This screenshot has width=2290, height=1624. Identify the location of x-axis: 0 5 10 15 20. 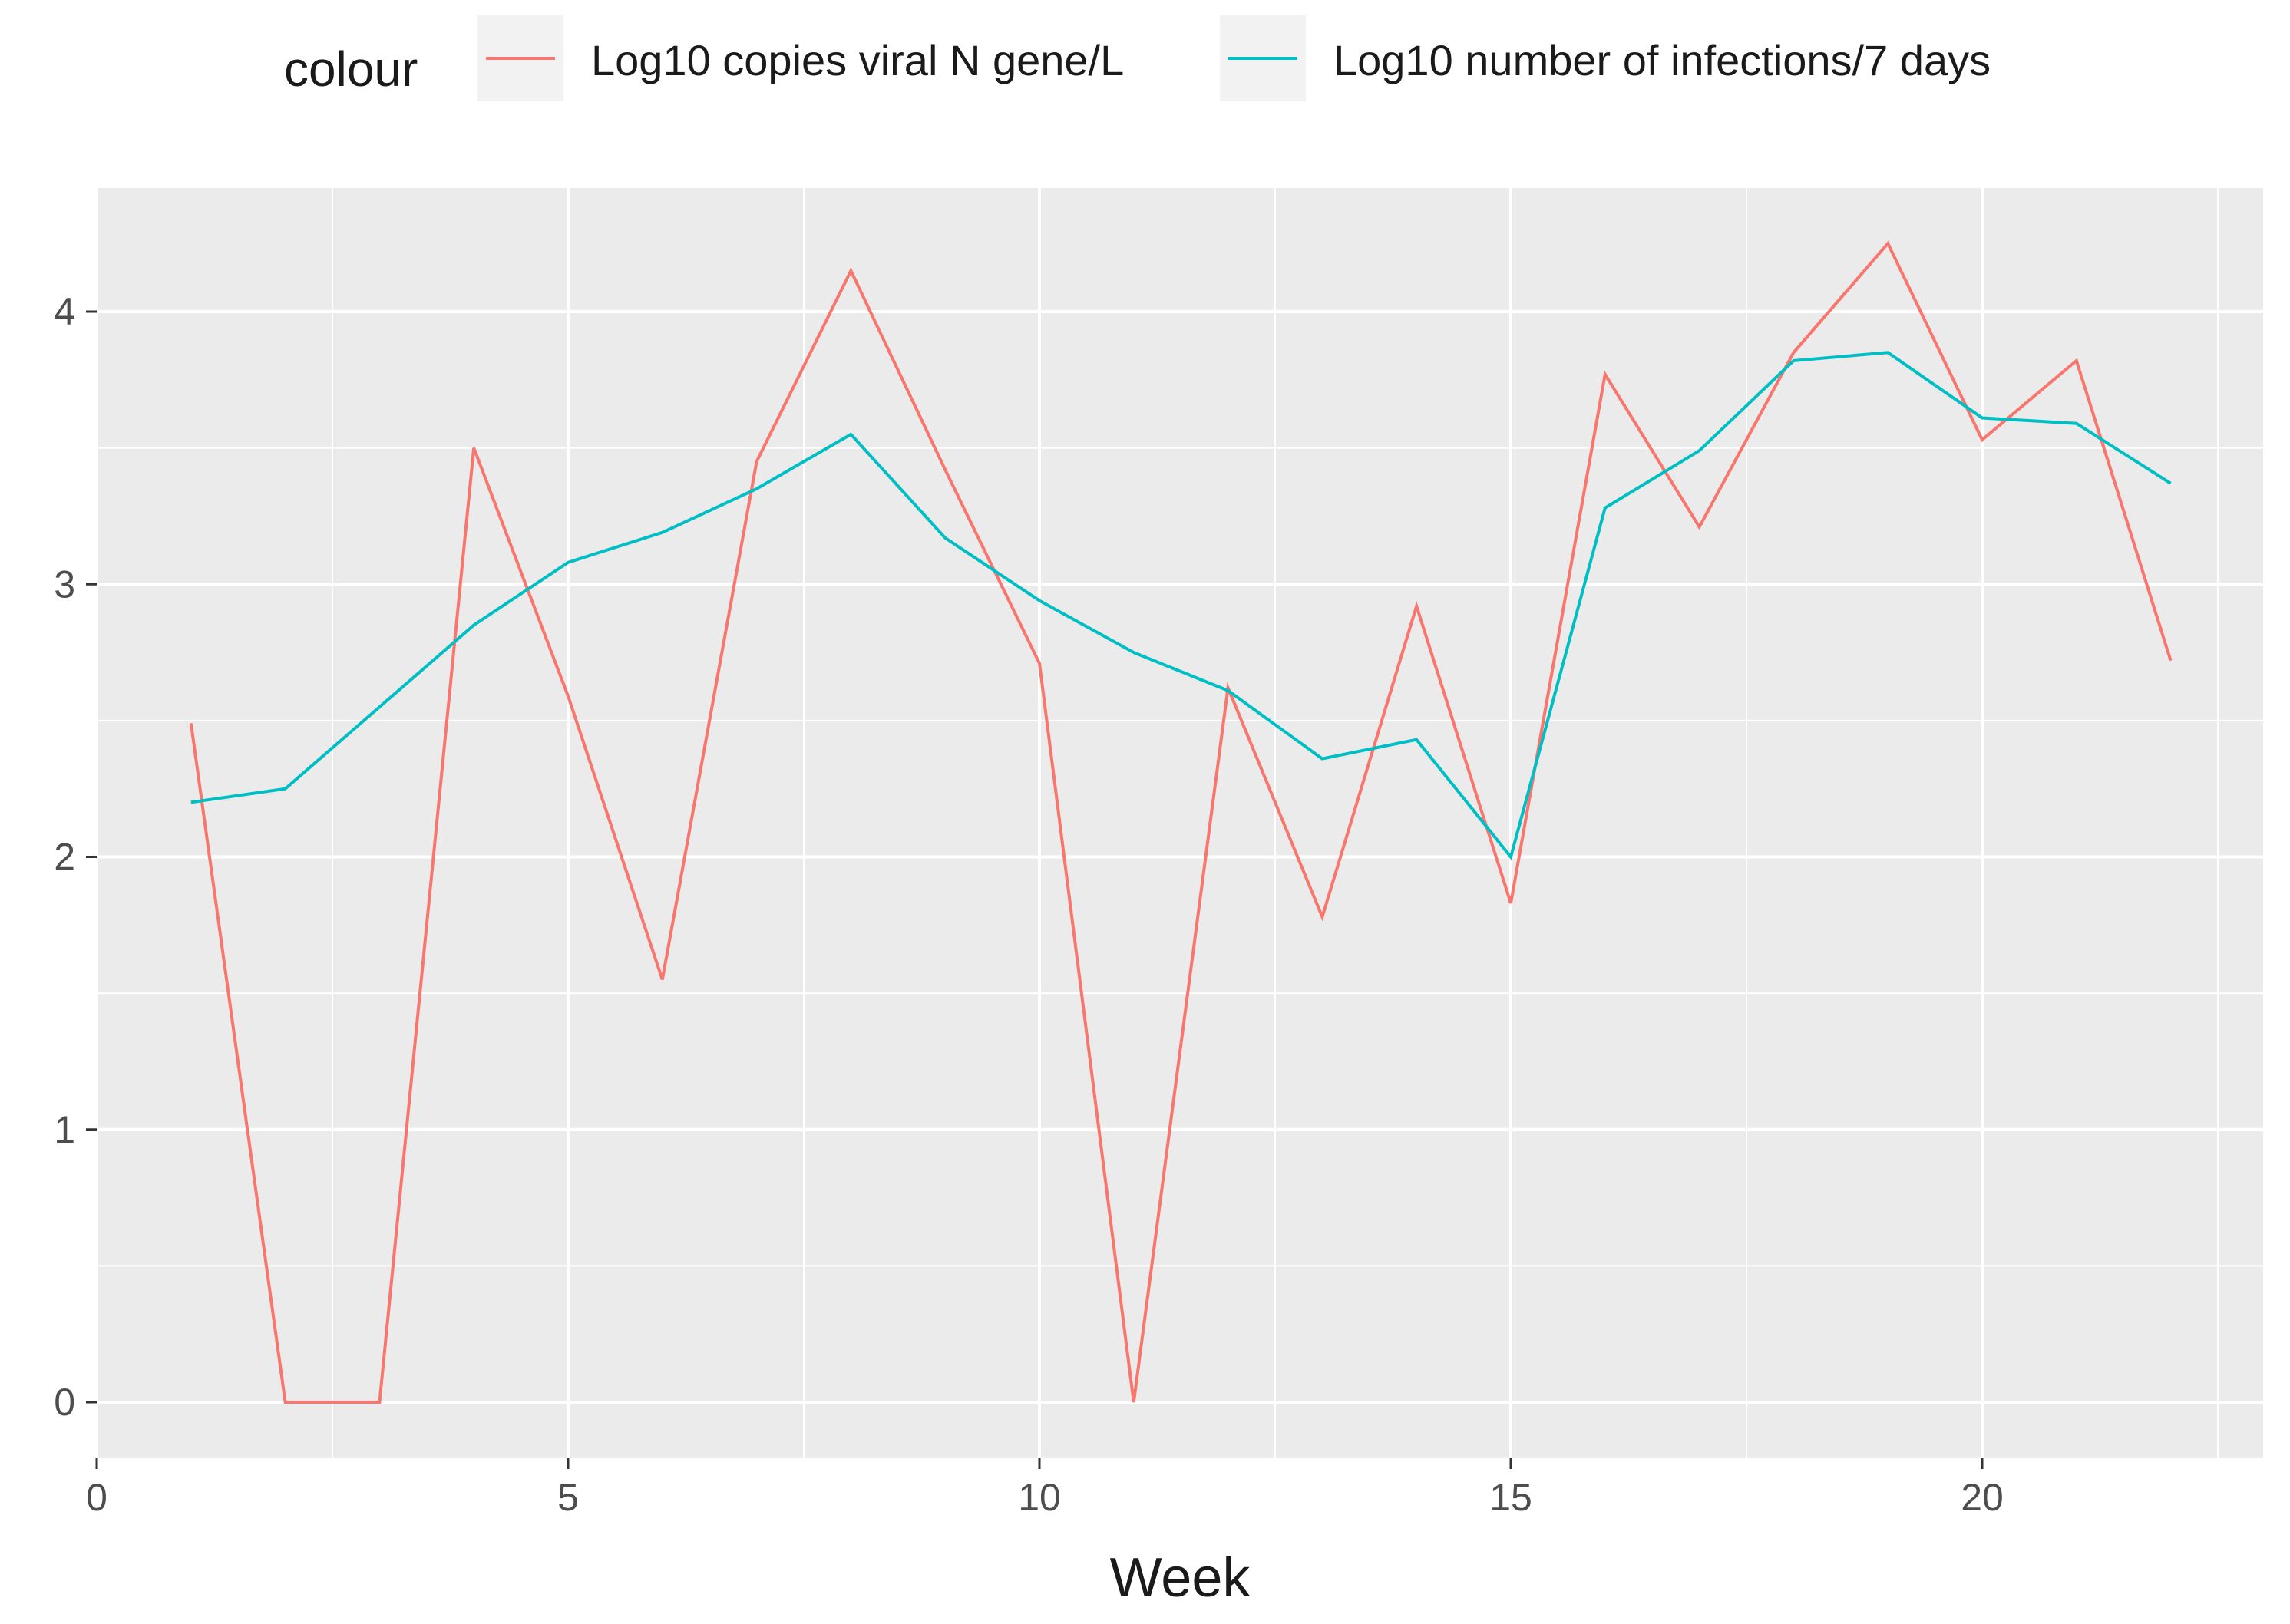
(1045, 1488).